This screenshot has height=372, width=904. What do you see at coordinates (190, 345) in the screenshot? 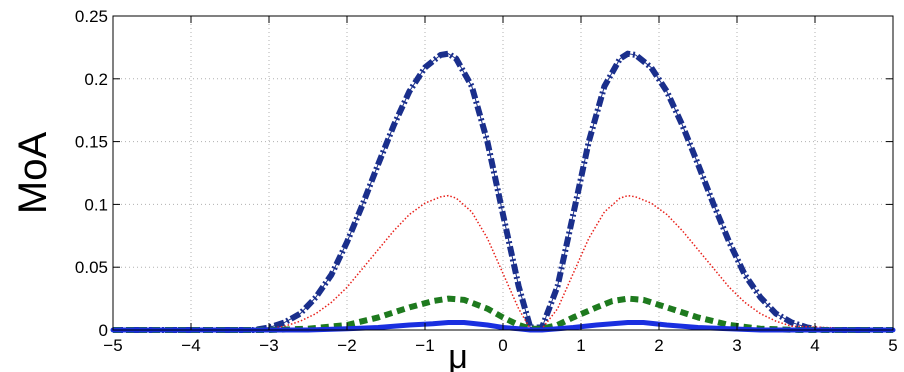
I see `x-tick-label: −4` at bounding box center [190, 345].